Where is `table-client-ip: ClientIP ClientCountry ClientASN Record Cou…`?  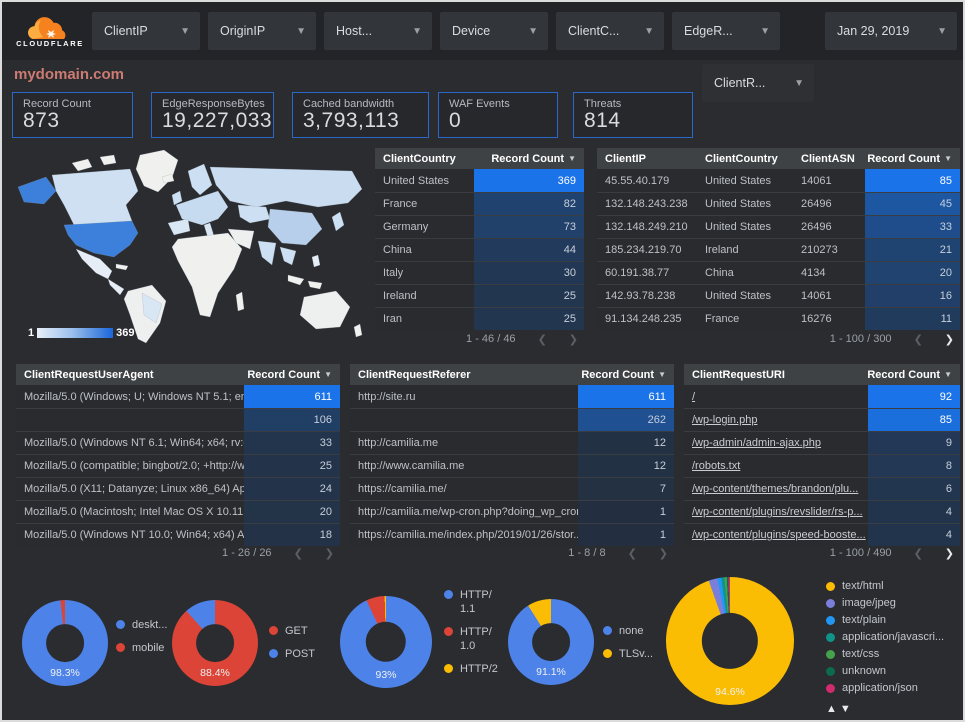 table-client-ip: ClientIP ClientCountry ClientASN Record Cou… is located at coordinates (778, 248).